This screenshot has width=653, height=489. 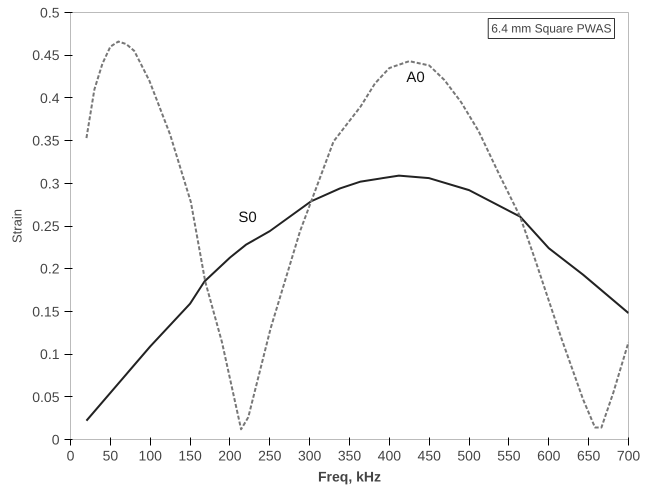 What do you see at coordinates (46, 140) in the screenshot?
I see `y-tick-label: 0.35` at bounding box center [46, 140].